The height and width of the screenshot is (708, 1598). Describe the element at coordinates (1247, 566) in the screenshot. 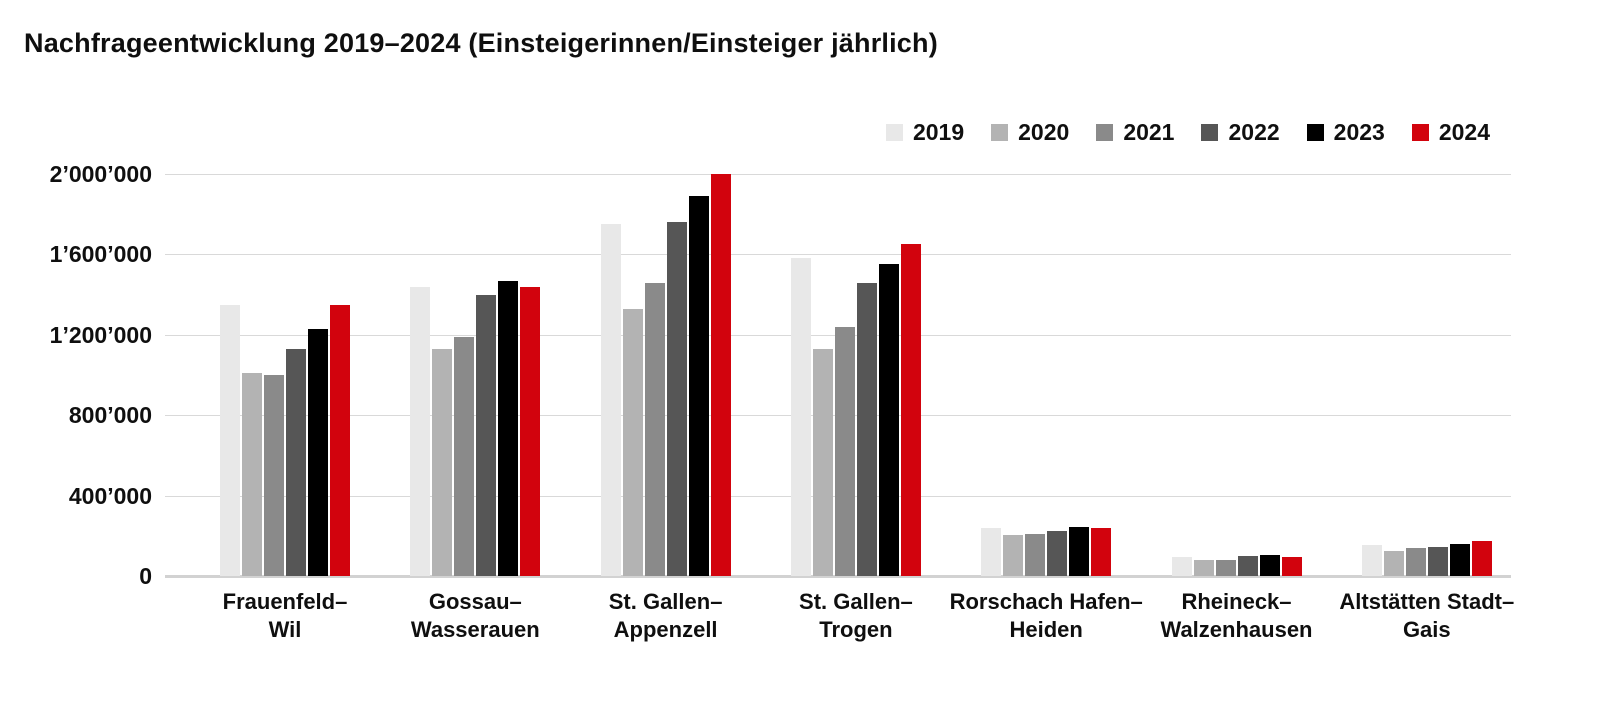

I see `bar-2022-rheineck` at that location.